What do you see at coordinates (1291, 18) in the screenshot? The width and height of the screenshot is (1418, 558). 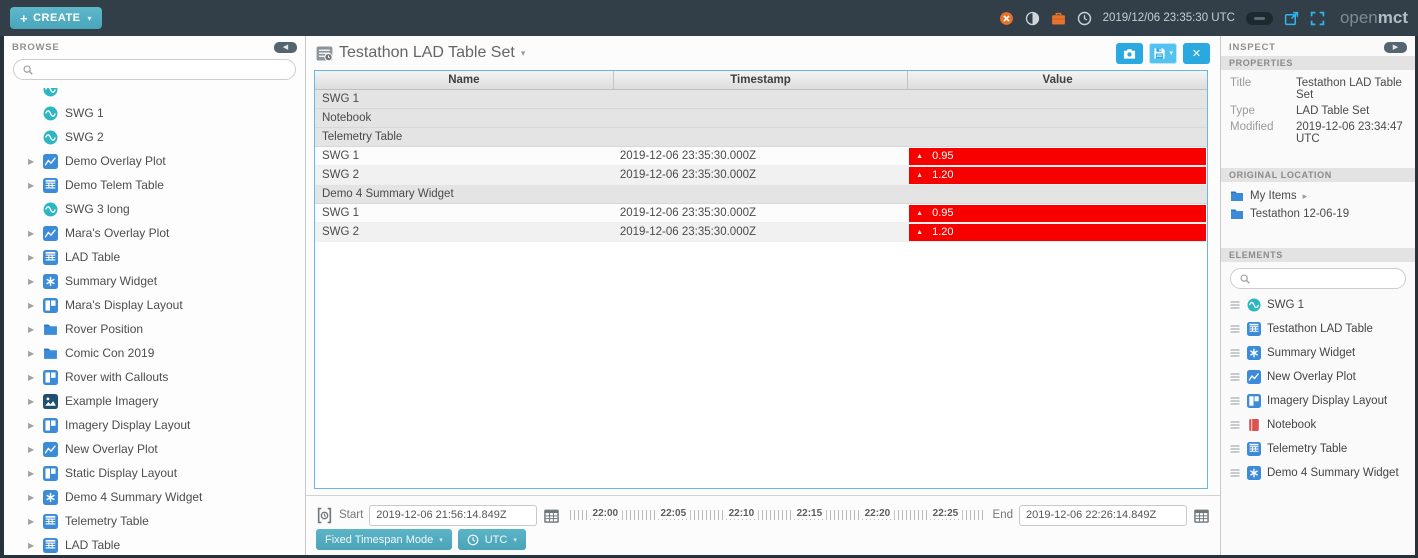 I see `open-new-tab-icon` at bounding box center [1291, 18].